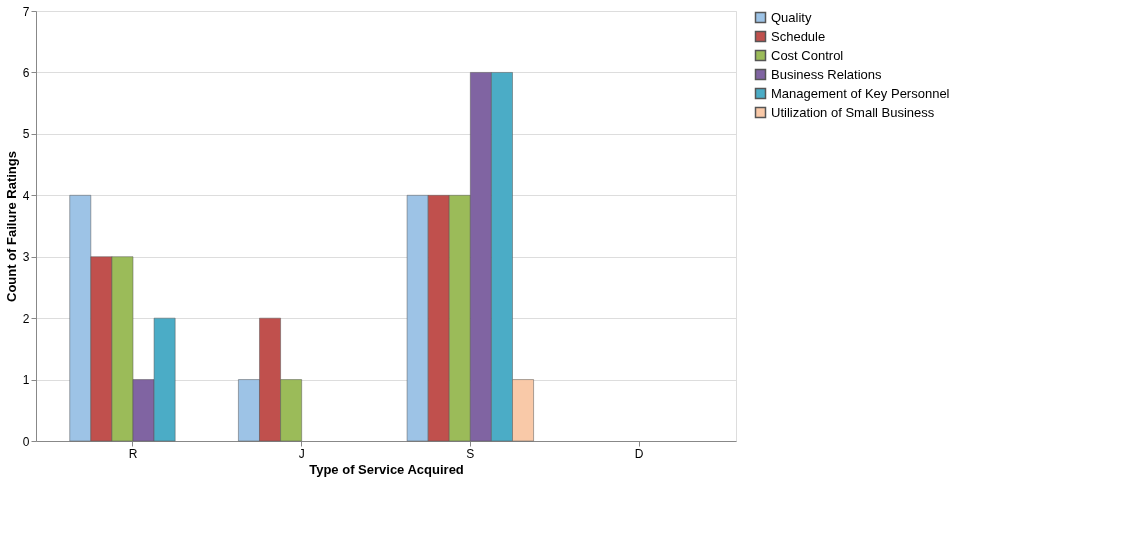 This screenshot has width=1130, height=544. Describe the element at coordinates (26, 11) in the screenshot. I see `y-tick-label: 7` at that location.